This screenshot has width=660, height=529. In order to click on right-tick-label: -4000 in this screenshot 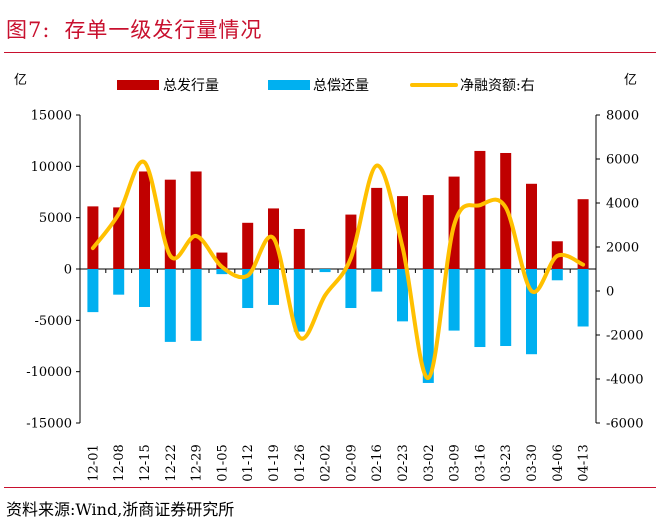, I will do `click(624, 380)`.